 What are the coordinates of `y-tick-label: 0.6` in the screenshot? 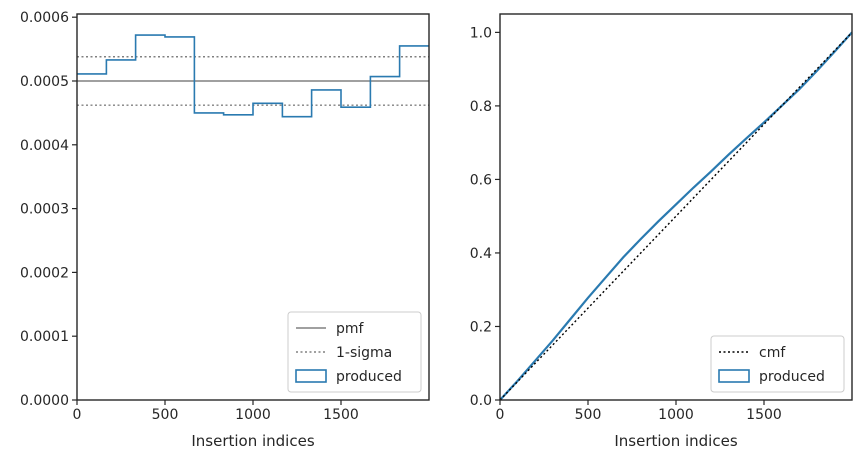 It's located at (481, 180).